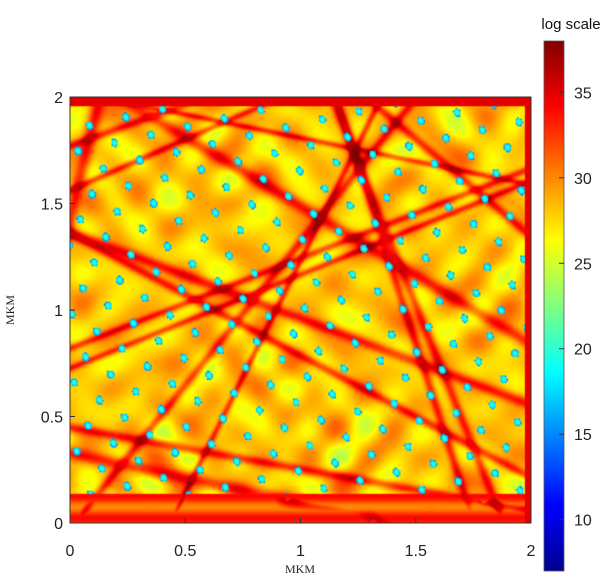 This screenshot has height=576, width=611. I want to click on colorbar-tick-label: 30, so click(583, 179).